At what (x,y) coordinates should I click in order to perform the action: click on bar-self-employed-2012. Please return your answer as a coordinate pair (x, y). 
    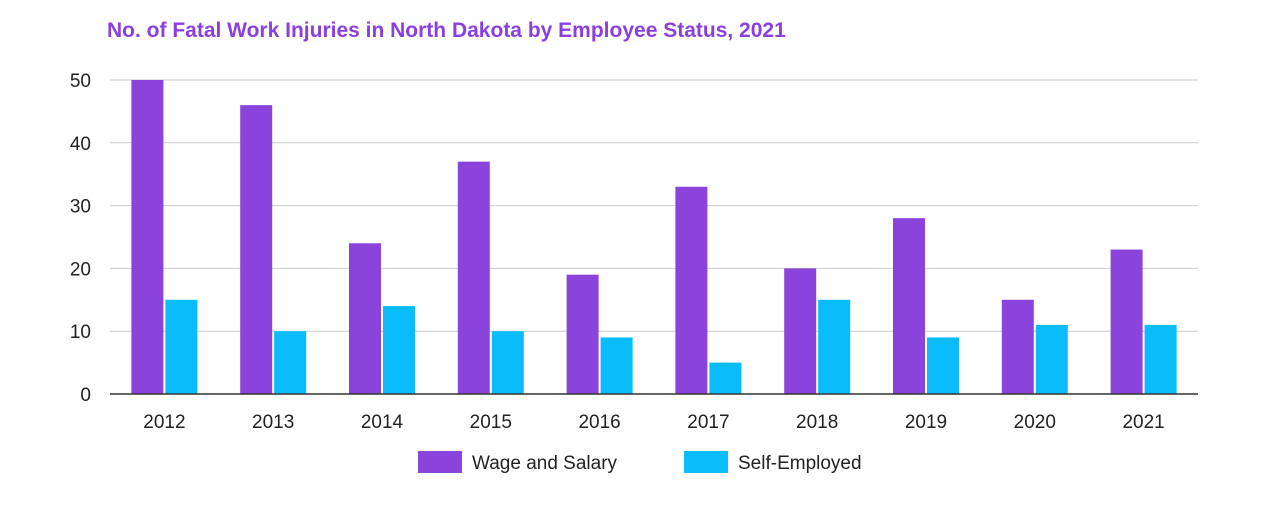
    Looking at the image, I should click on (181, 346).